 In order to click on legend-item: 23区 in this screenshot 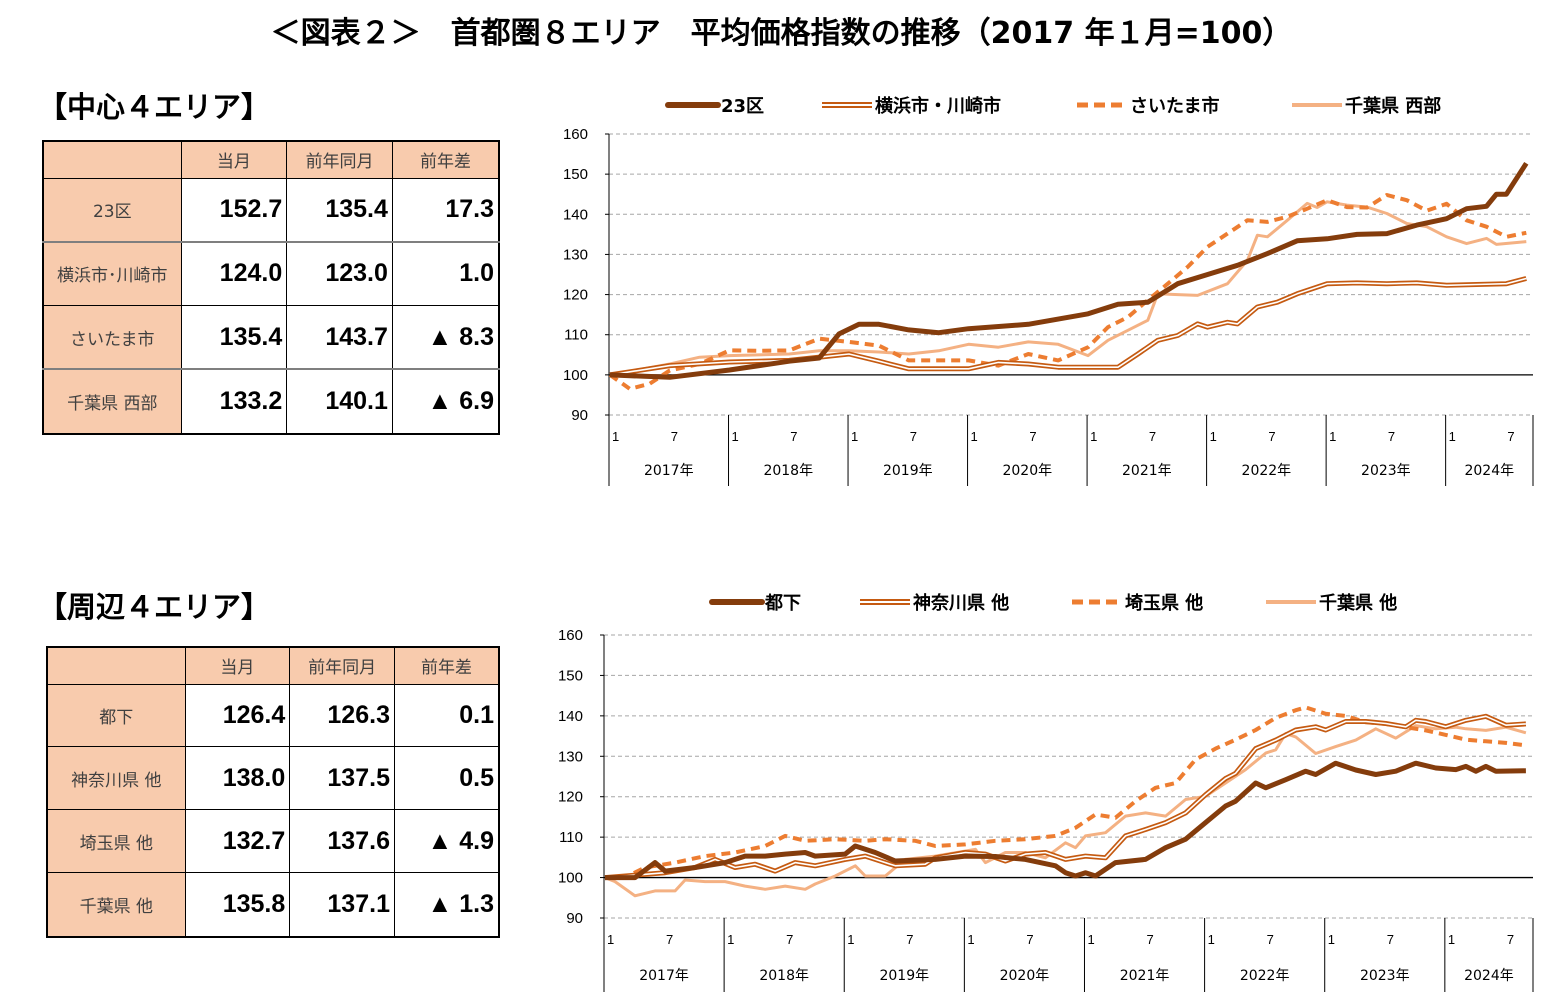, I will do `click(714, 106)`.